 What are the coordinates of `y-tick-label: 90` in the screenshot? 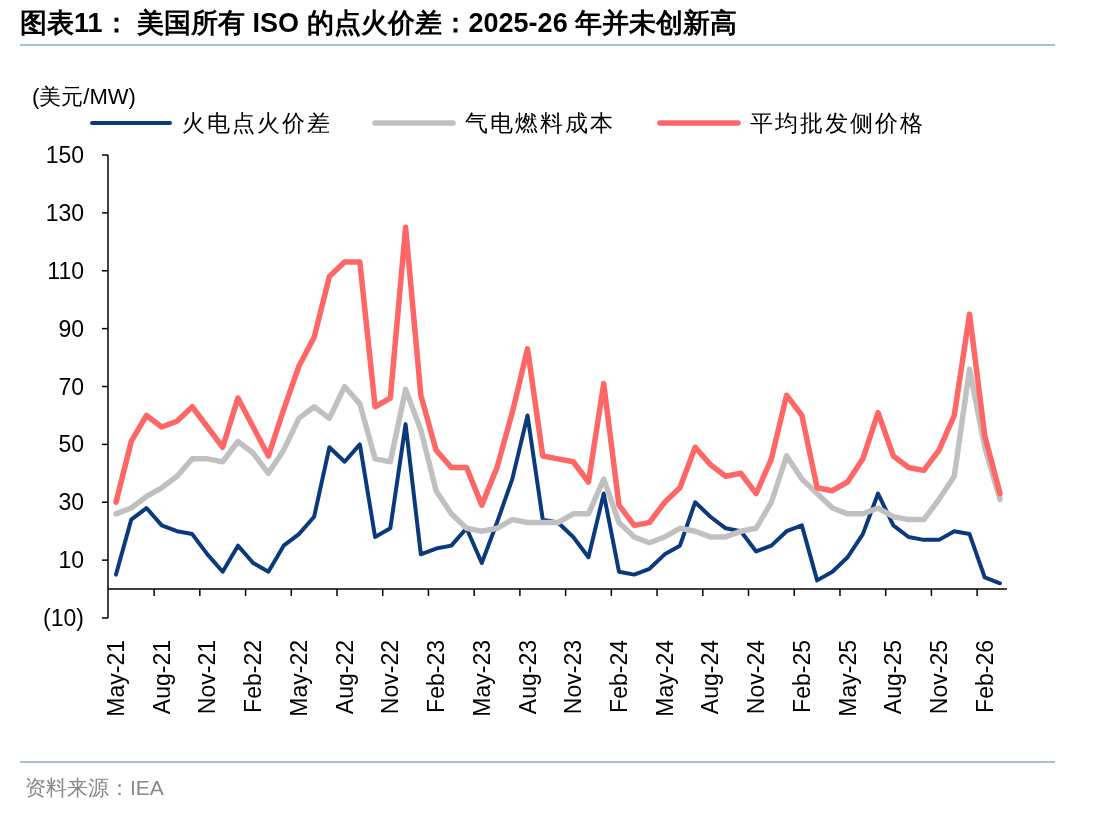 It's located at (71, 328).